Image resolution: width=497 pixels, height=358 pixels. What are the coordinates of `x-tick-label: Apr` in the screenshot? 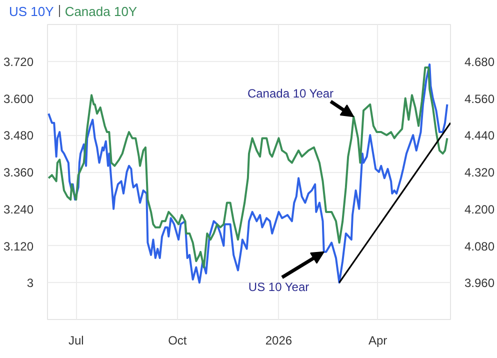 It's located at (378, 341).